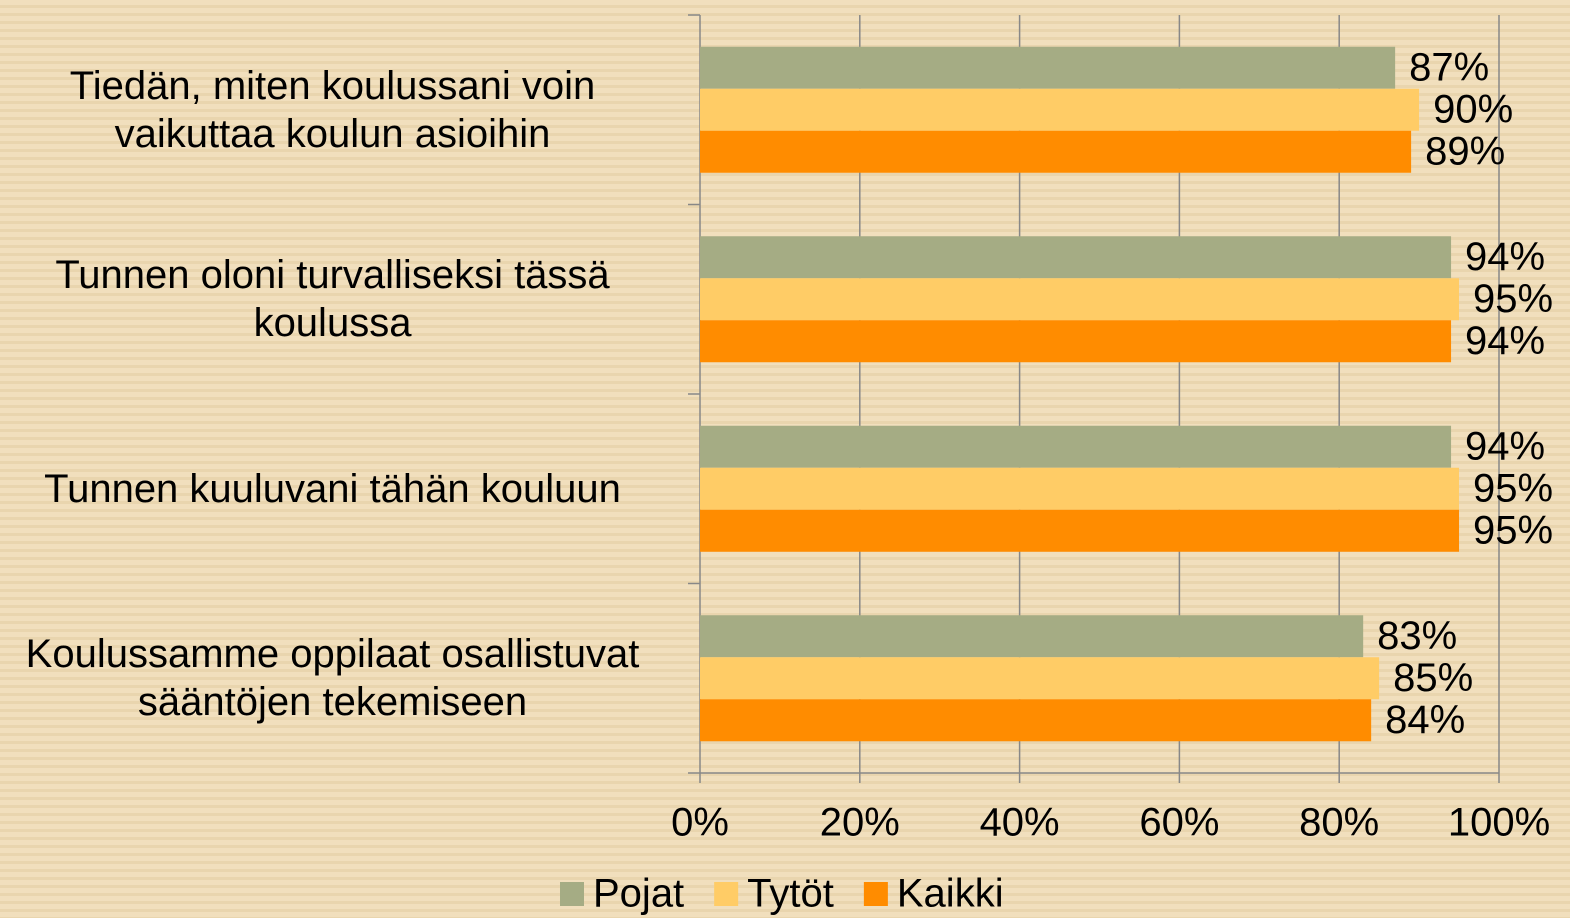 The width and height of the screenshot is (1570, 918). Describe the element at coordinates (860, 823) in the screenshot. I see `x-tick-label: 20%` at that location.